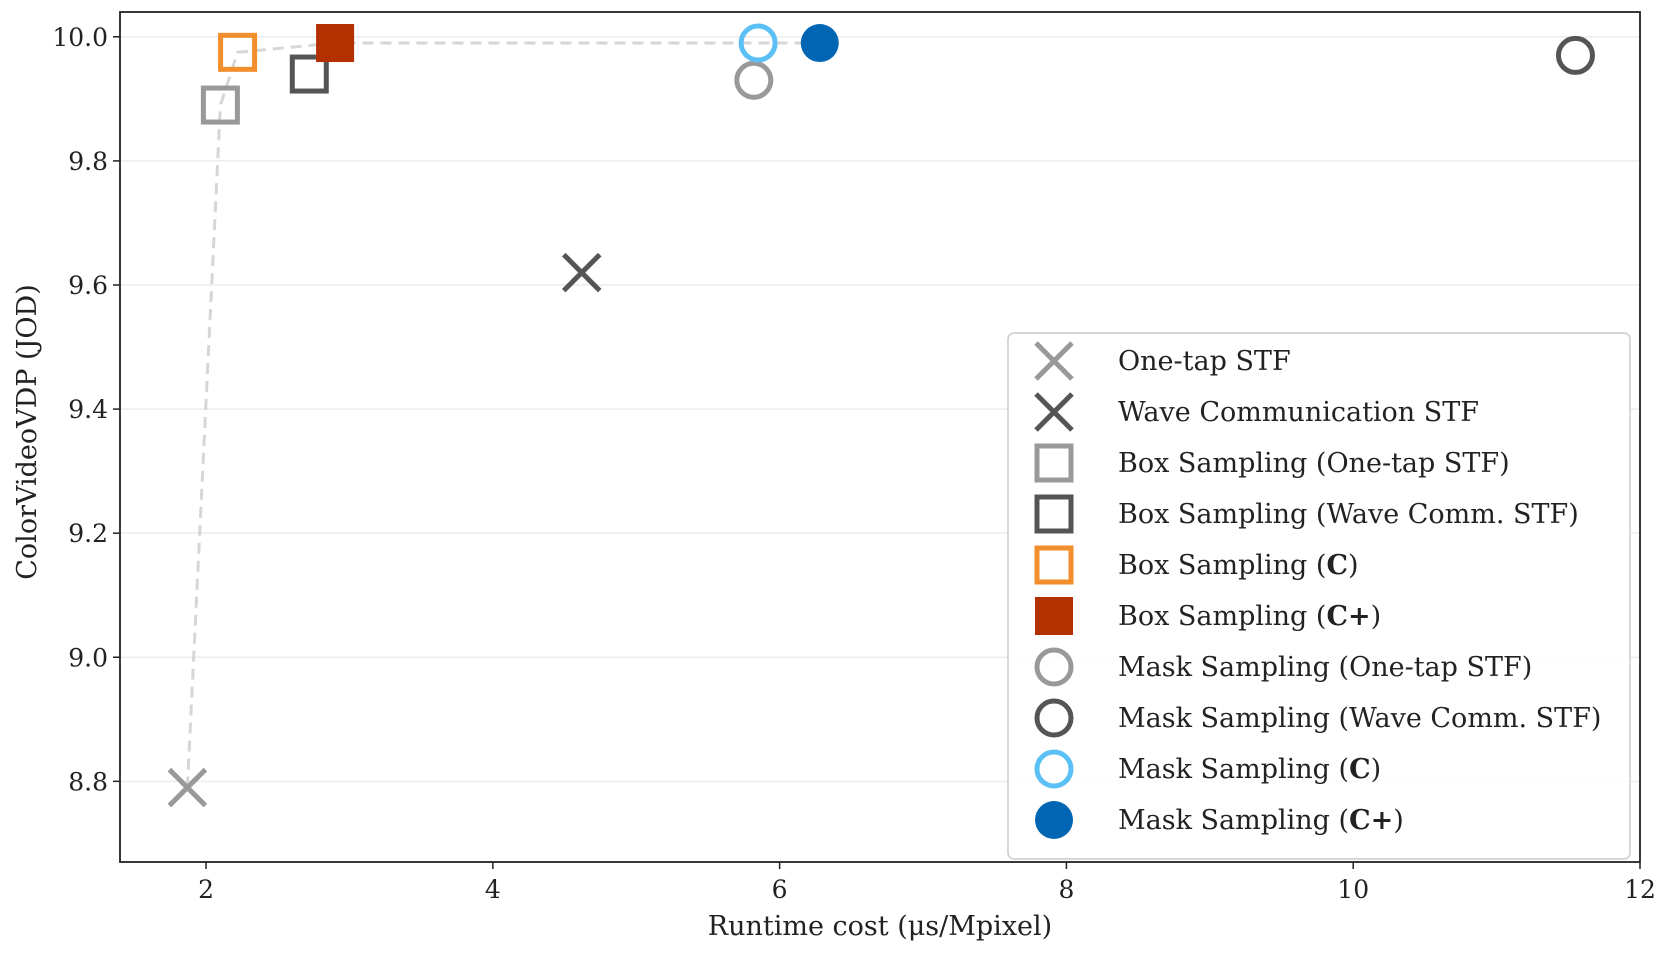  I want to click on x-tick-label: 10, so click(1353, 889).